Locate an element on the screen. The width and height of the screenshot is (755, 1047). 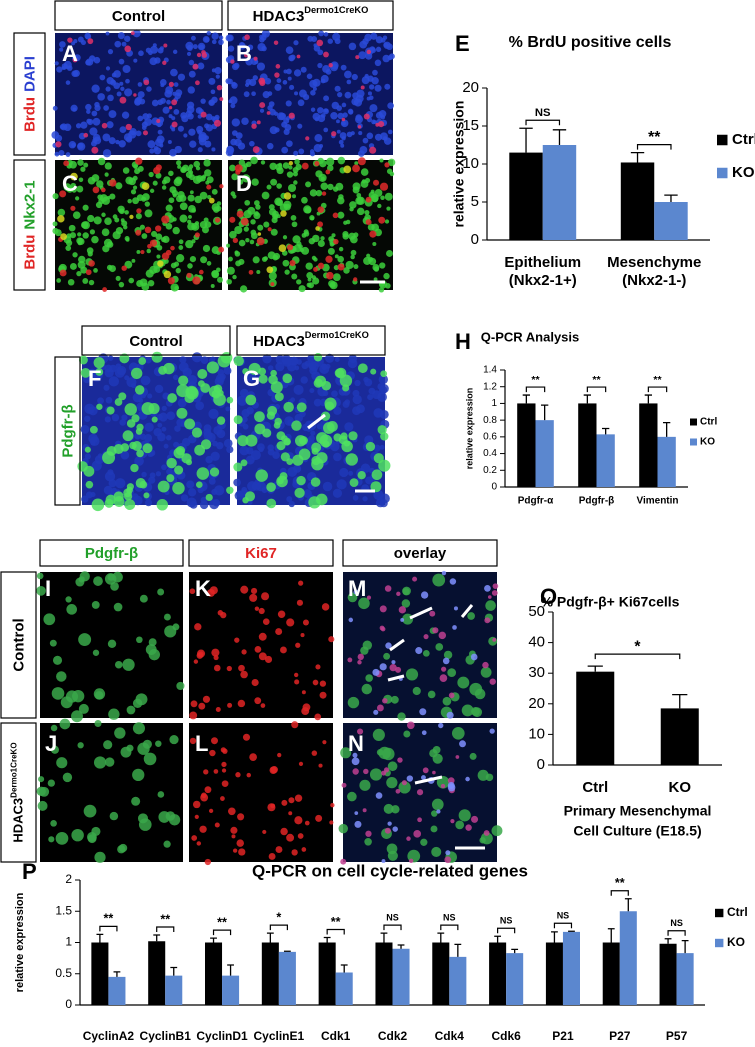
y-tick-label: 30 is located at coordinates (536, 672).